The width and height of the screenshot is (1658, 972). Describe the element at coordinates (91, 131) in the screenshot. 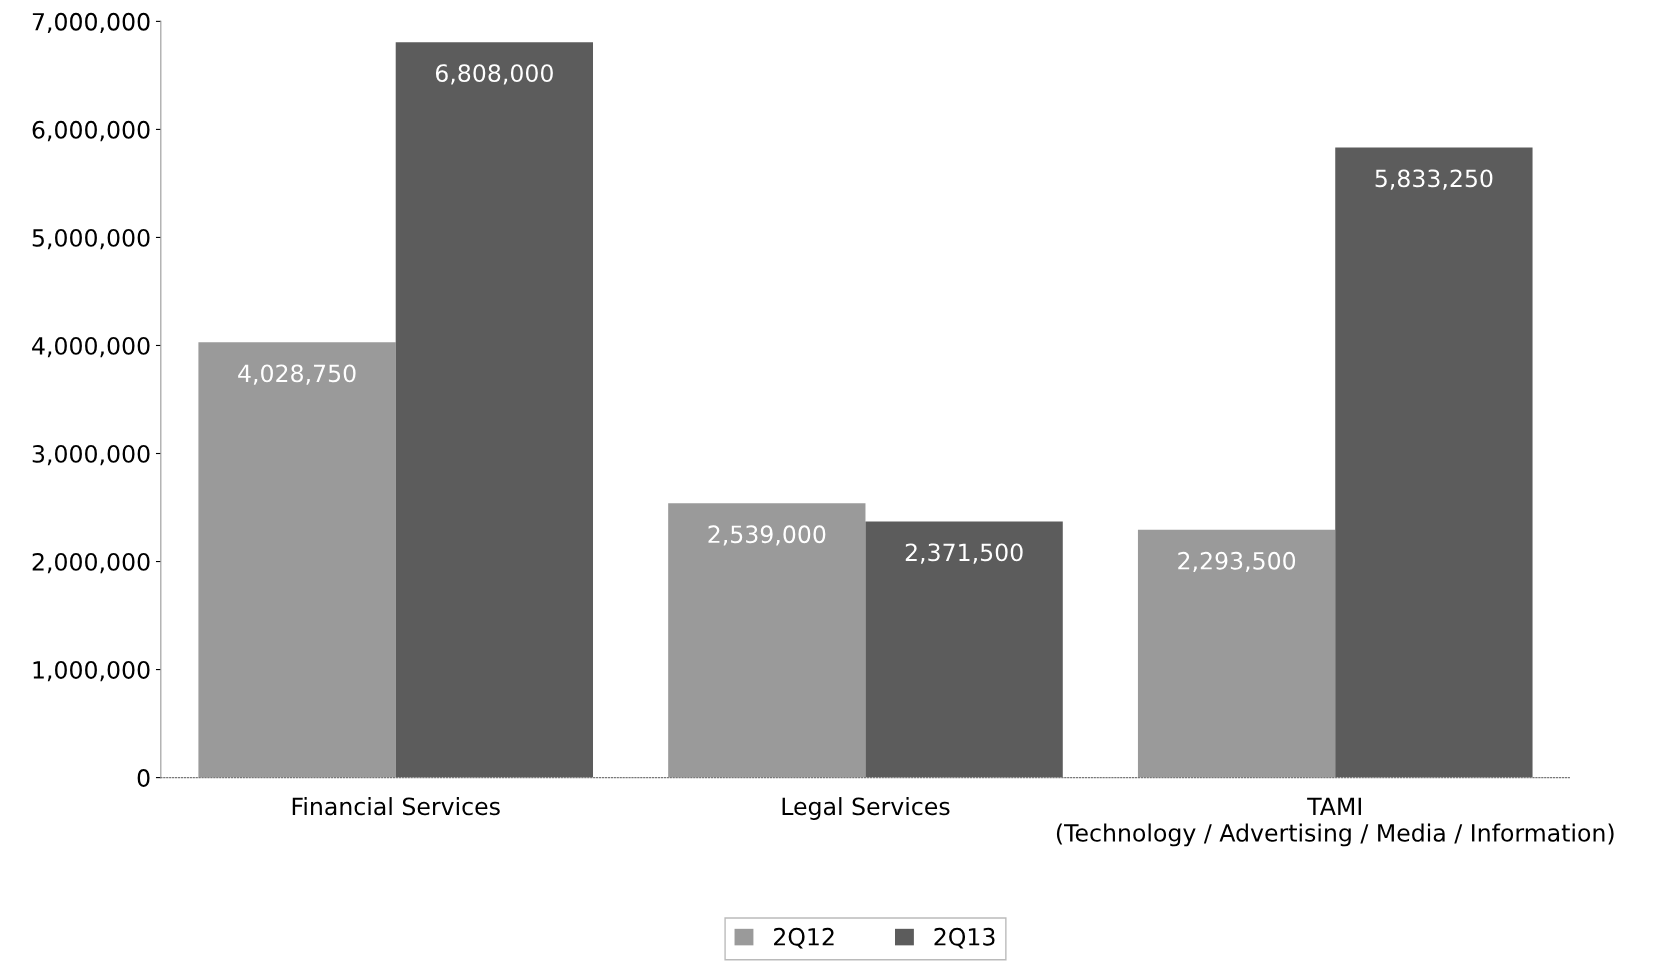

I see `y-tick-label: 6,000,000` at that location.